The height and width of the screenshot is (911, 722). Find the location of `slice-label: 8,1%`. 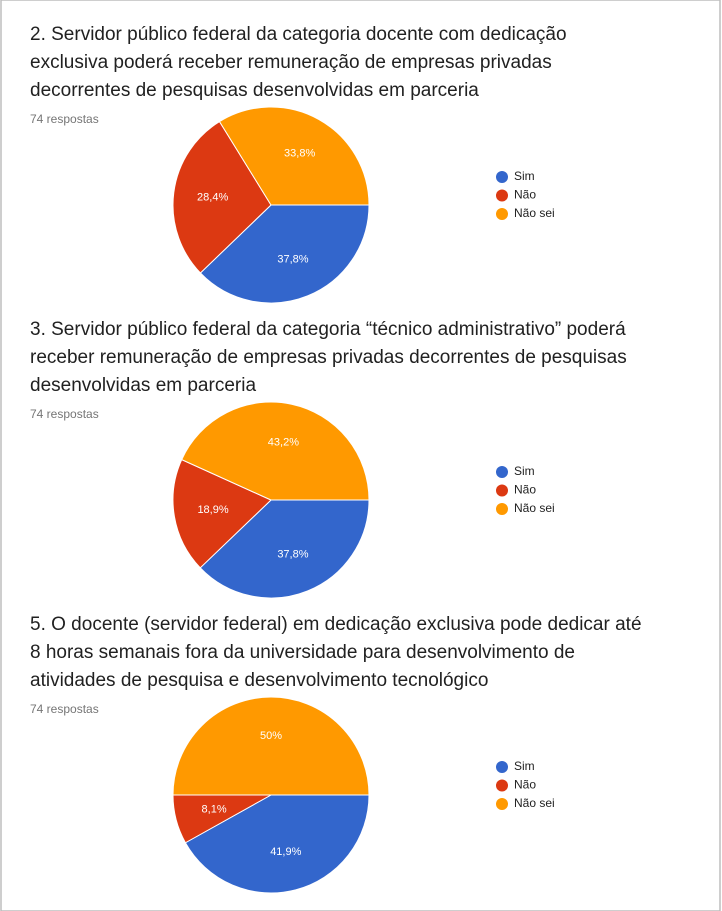

slice-label: 8,1% is located at coordinates (214, 810).